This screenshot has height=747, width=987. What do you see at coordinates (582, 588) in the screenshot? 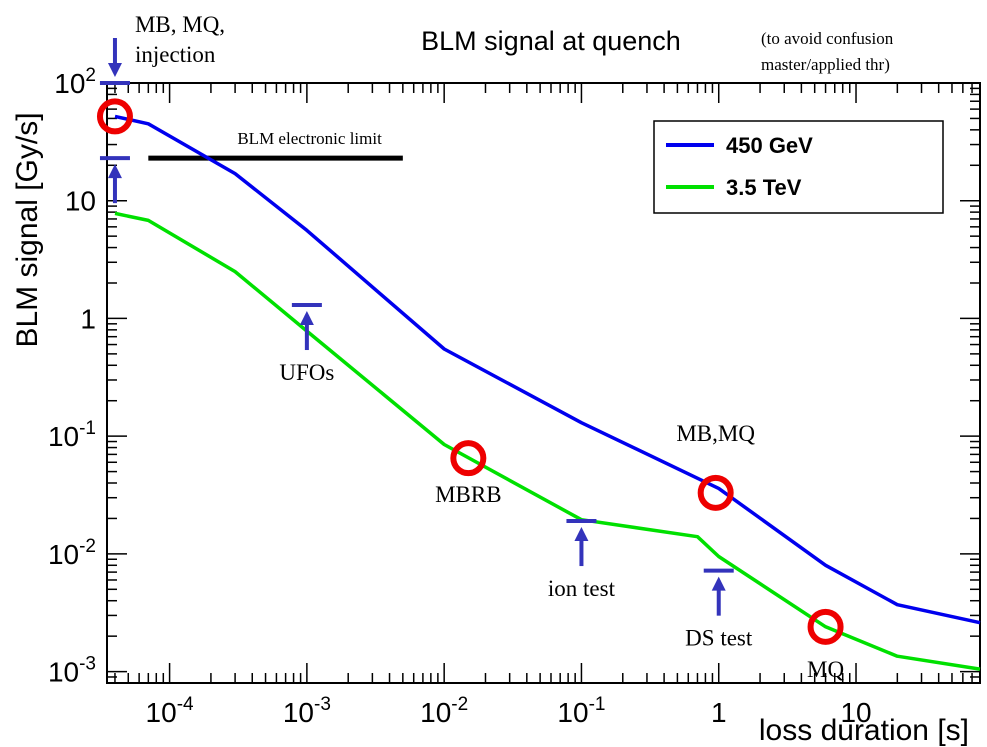
I see `arrow-label: ion test` at bounding box center [582, 588].